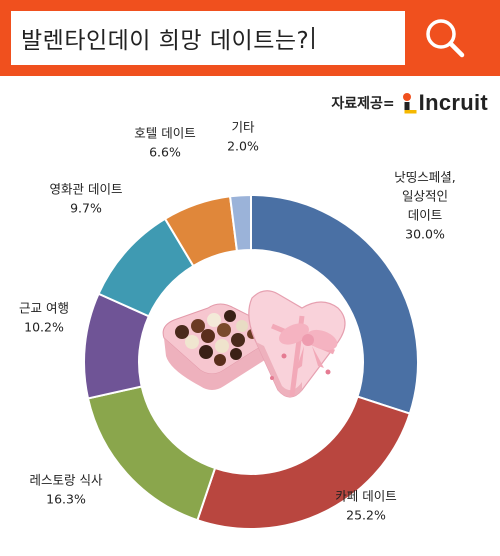  I want to click on slice-name-label: 근교 여행, so click(44, 308).